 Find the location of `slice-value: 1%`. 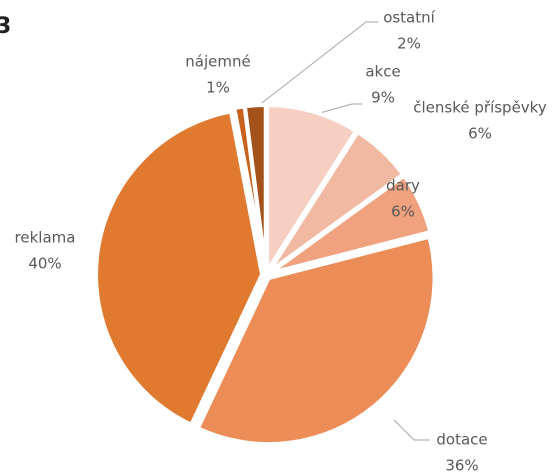

slice-value: 1% is located at coordinates (218, 88).